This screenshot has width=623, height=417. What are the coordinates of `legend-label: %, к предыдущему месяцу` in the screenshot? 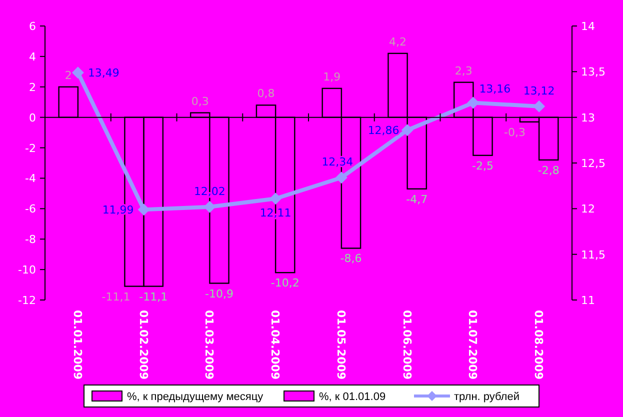 It's located at (195, 397).